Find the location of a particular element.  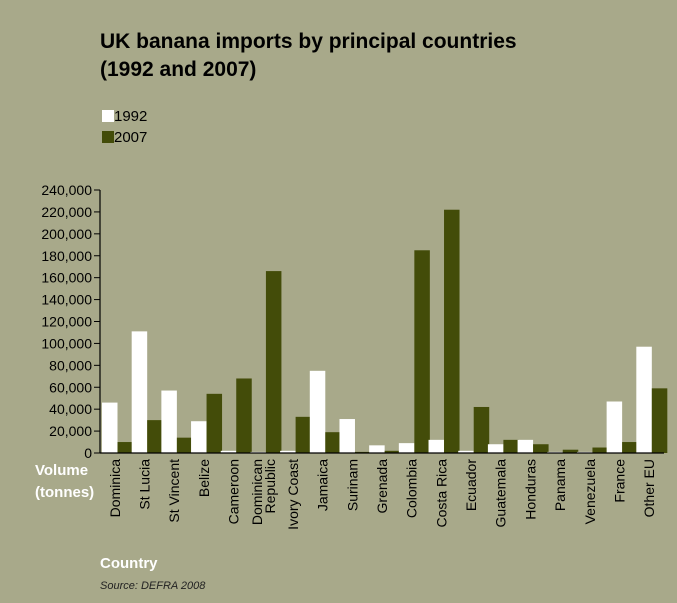

category-label: Republic is located at coordinates (270, 486).